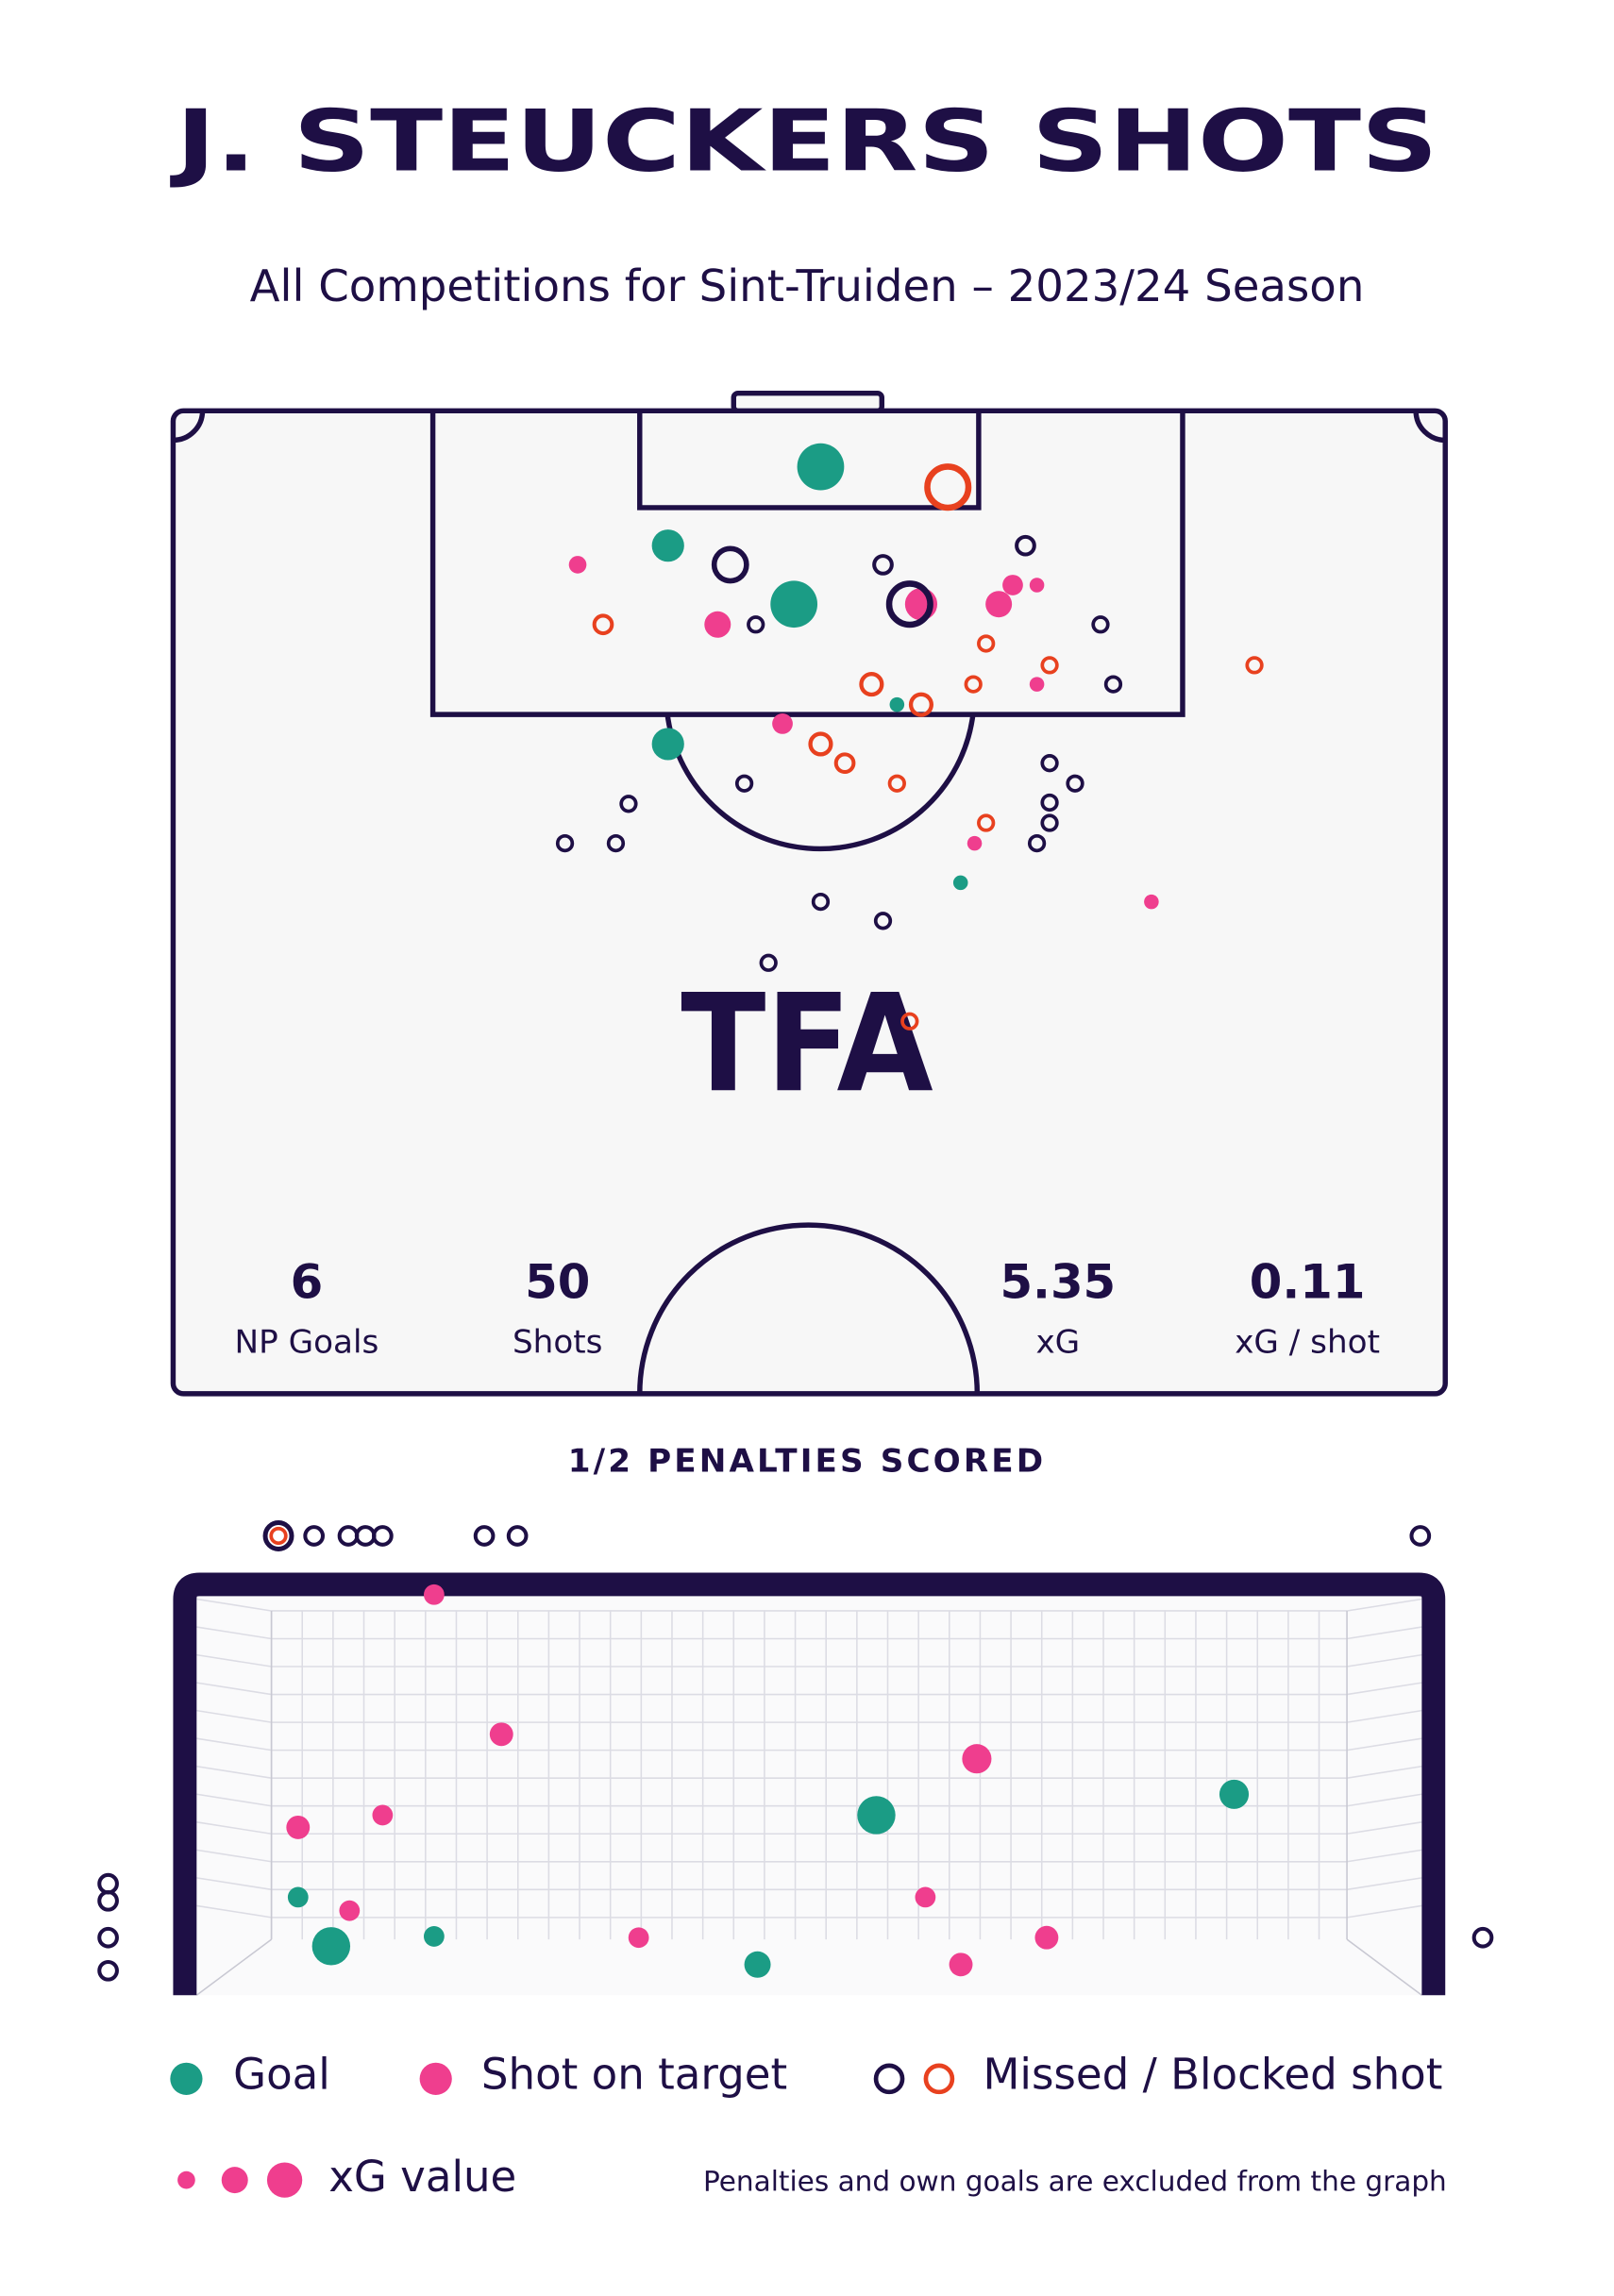 The image size is (1614, 2296). I want to click on logo: TFA, so click(807, 1043).